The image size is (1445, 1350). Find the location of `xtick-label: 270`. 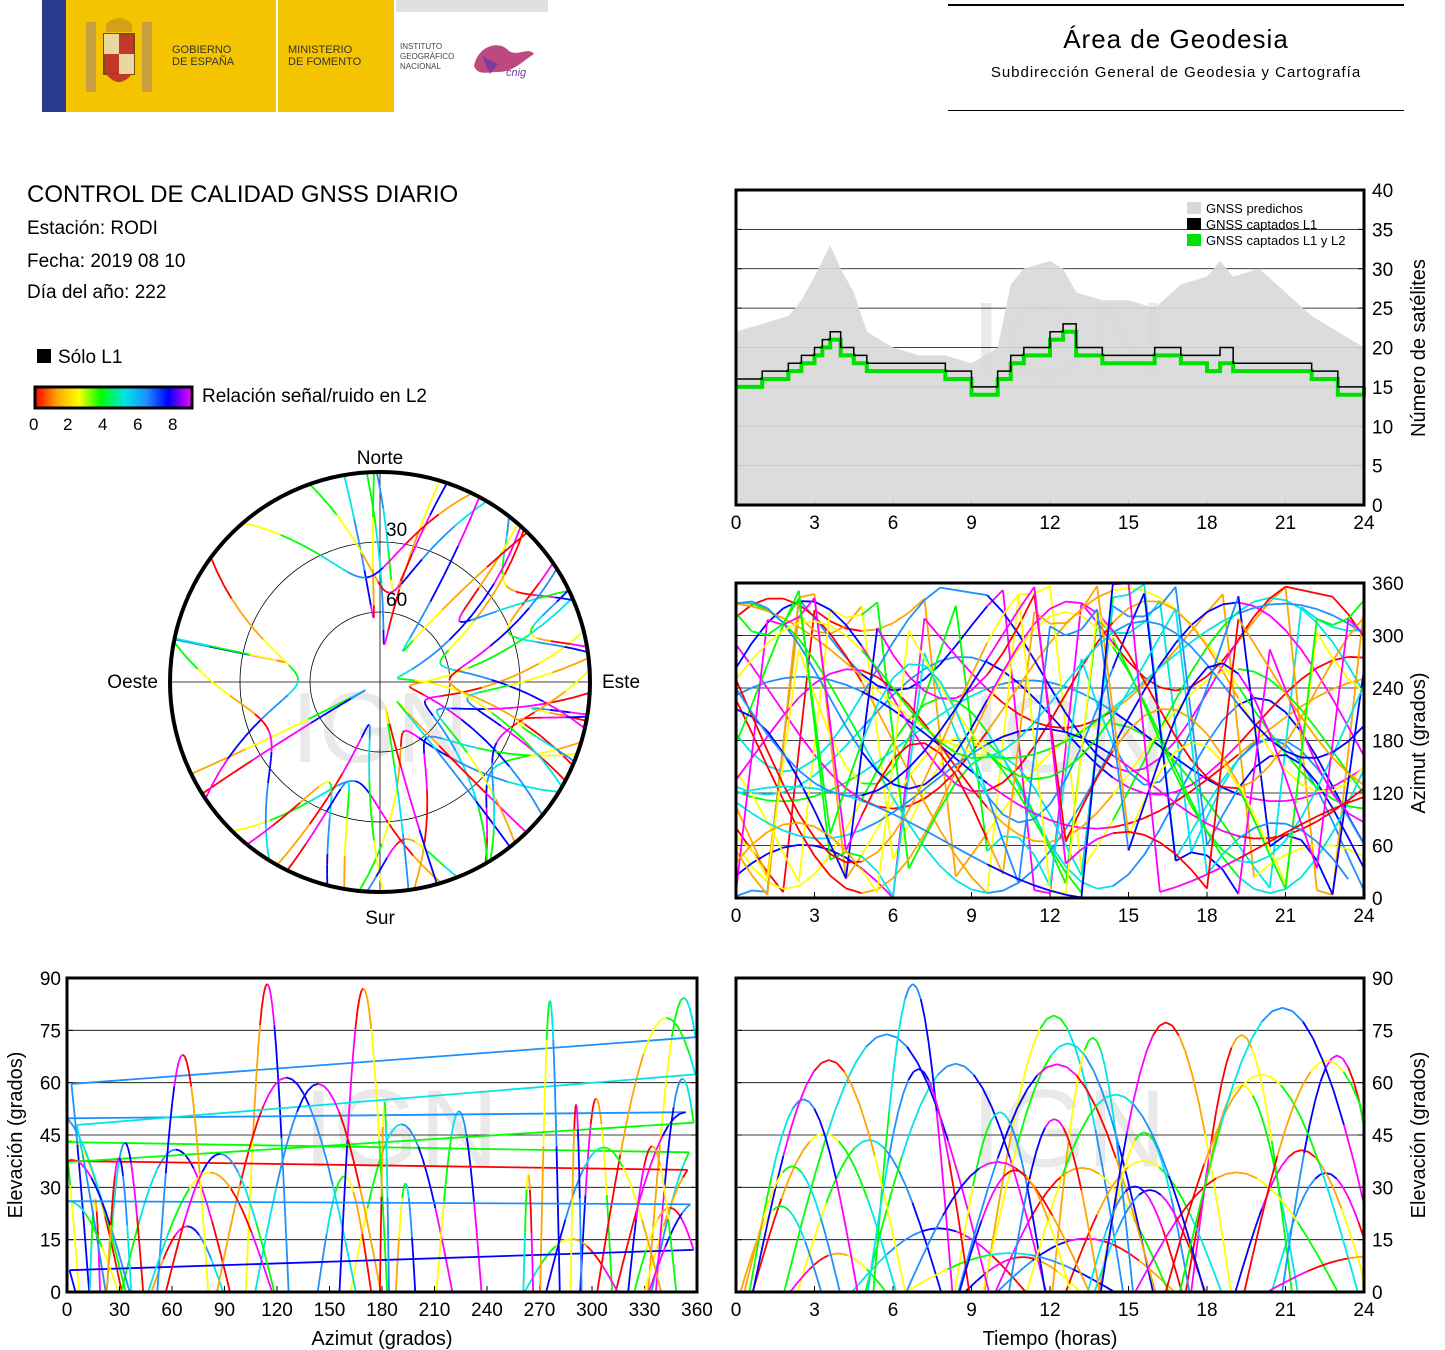

xtick-label: 270 is located at coordinates (540, 1310).